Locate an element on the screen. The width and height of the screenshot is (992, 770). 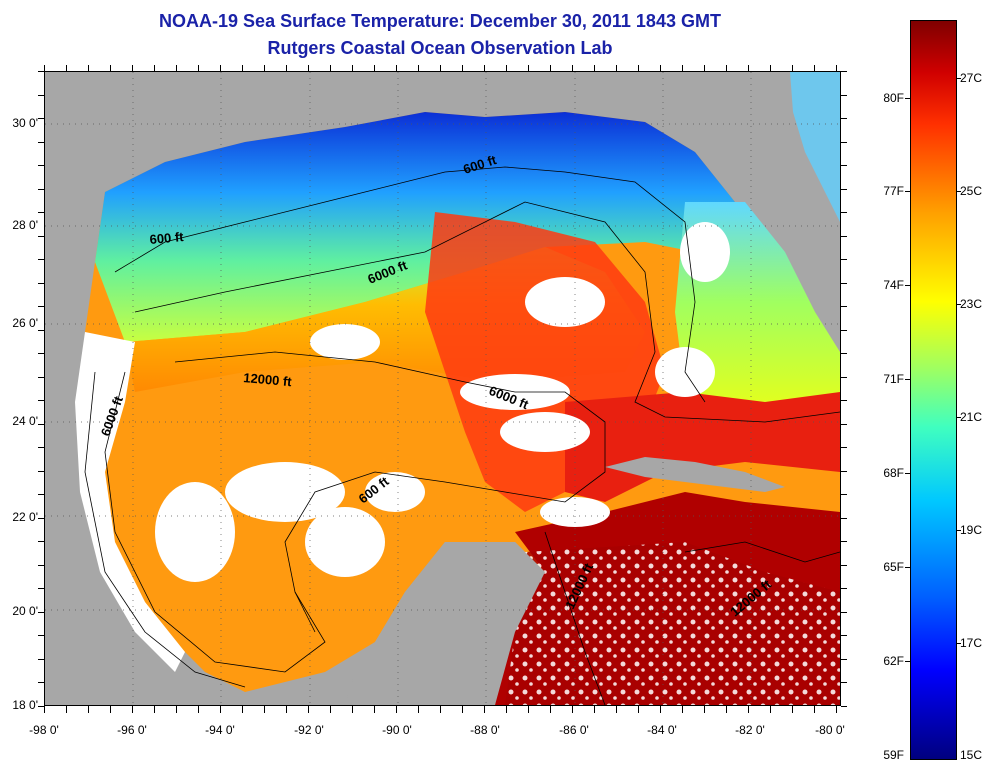
cuba-land is located at coordinates (695, 474).